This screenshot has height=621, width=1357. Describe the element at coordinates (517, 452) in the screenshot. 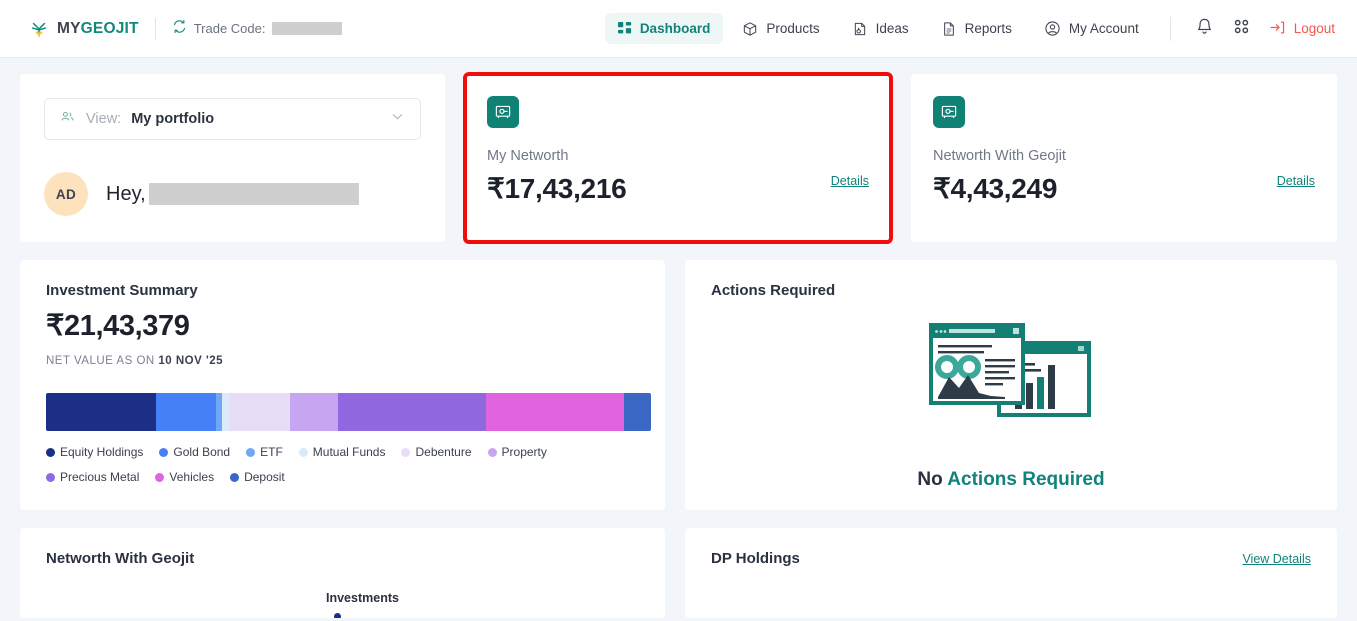

I see `legend-item: Property` at that location.